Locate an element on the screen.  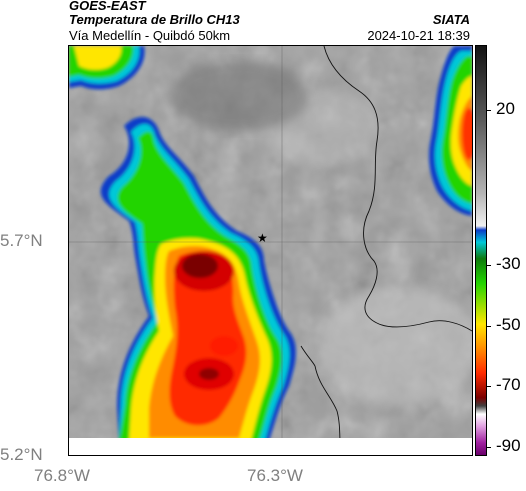
top-left-cell is located at coordinates (107, 68).